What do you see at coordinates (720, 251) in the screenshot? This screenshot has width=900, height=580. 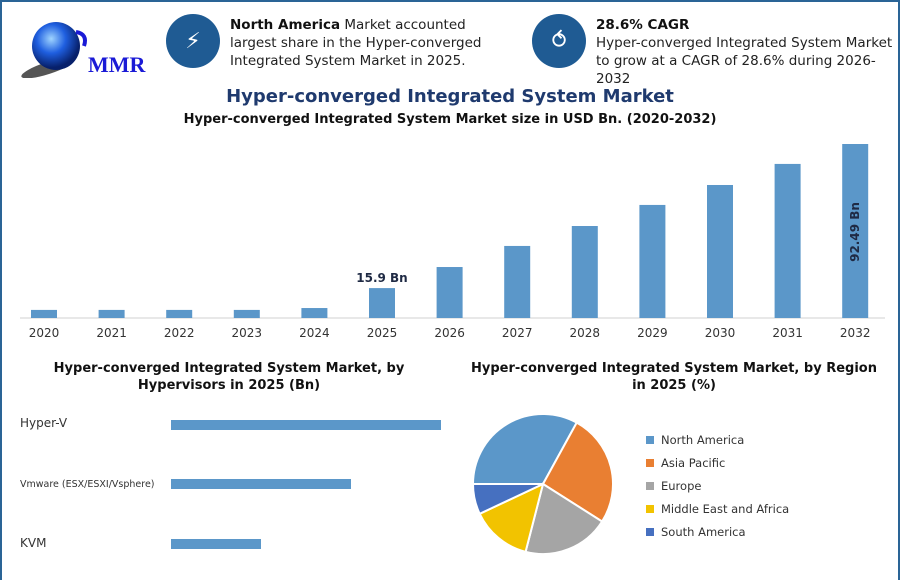 I see `bar-2030` at bounding box center [720, 251].